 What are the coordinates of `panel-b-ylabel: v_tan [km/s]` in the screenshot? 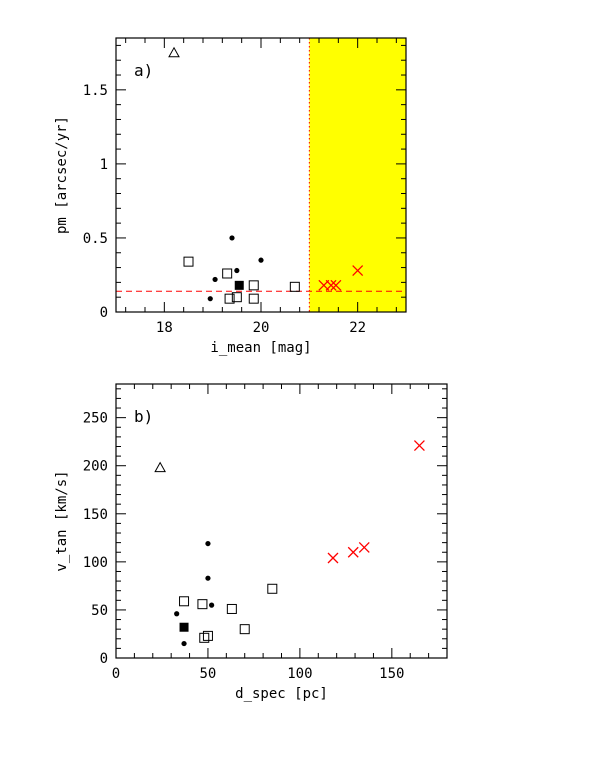 It's located at (62, 520).